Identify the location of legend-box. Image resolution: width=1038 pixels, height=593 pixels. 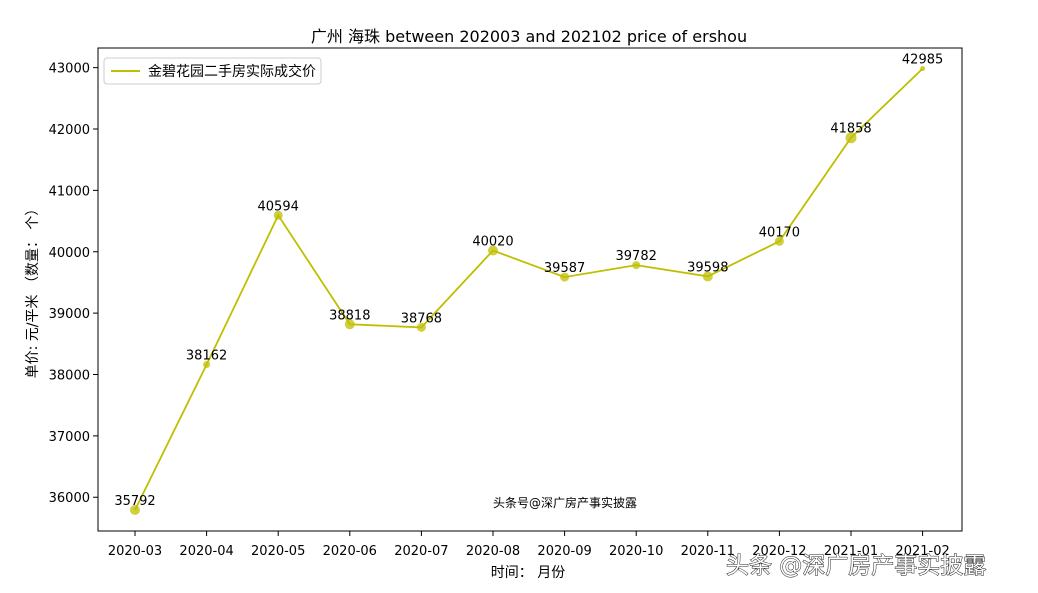
(212, 71).